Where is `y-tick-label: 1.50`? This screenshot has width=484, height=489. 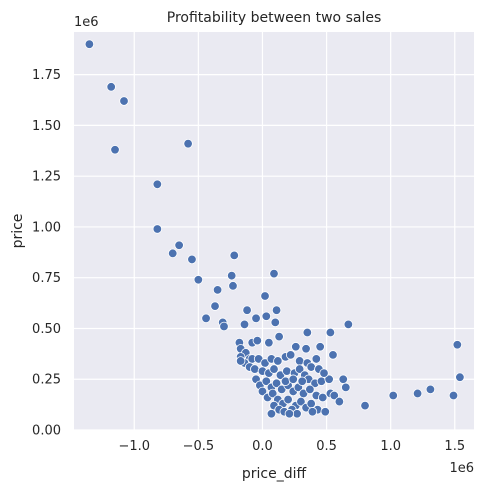
y-tick-label: 1.50 is located at coordinates (46, 126).